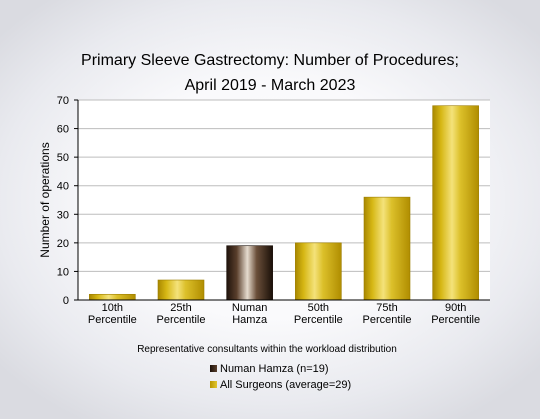 The image size is (540, 419). Describe the element at coordinates (455, 308) in the screenshot. I see `x-tick-label: 90th` at that location.